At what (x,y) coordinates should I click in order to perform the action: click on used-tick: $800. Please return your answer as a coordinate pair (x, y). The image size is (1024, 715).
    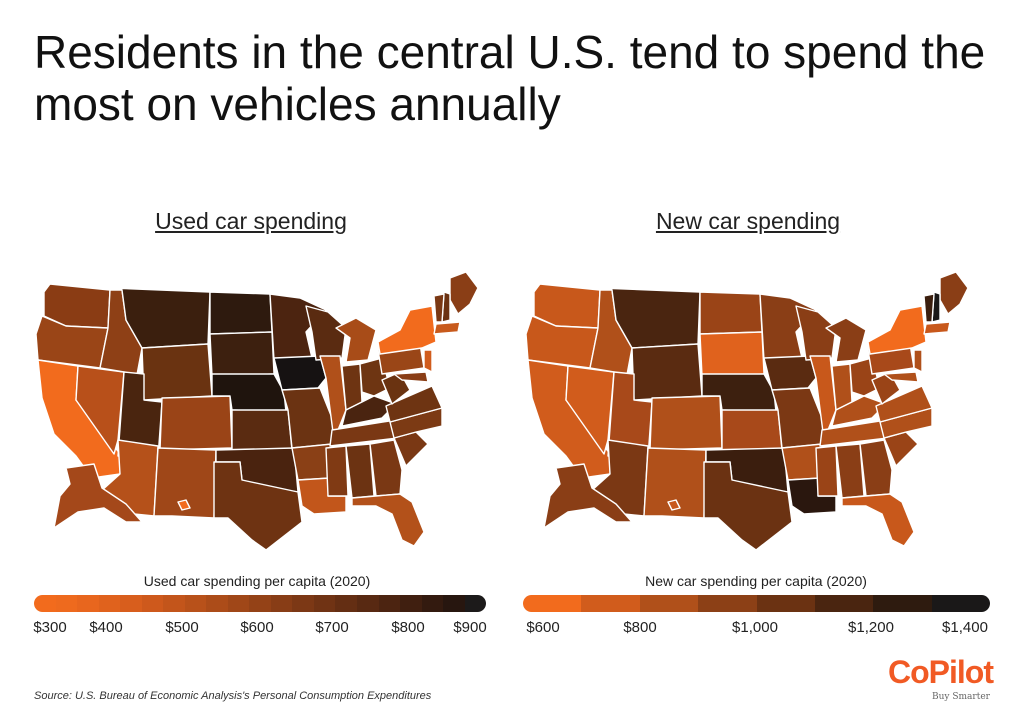
    Looking at the image, I should click on (408, 627).